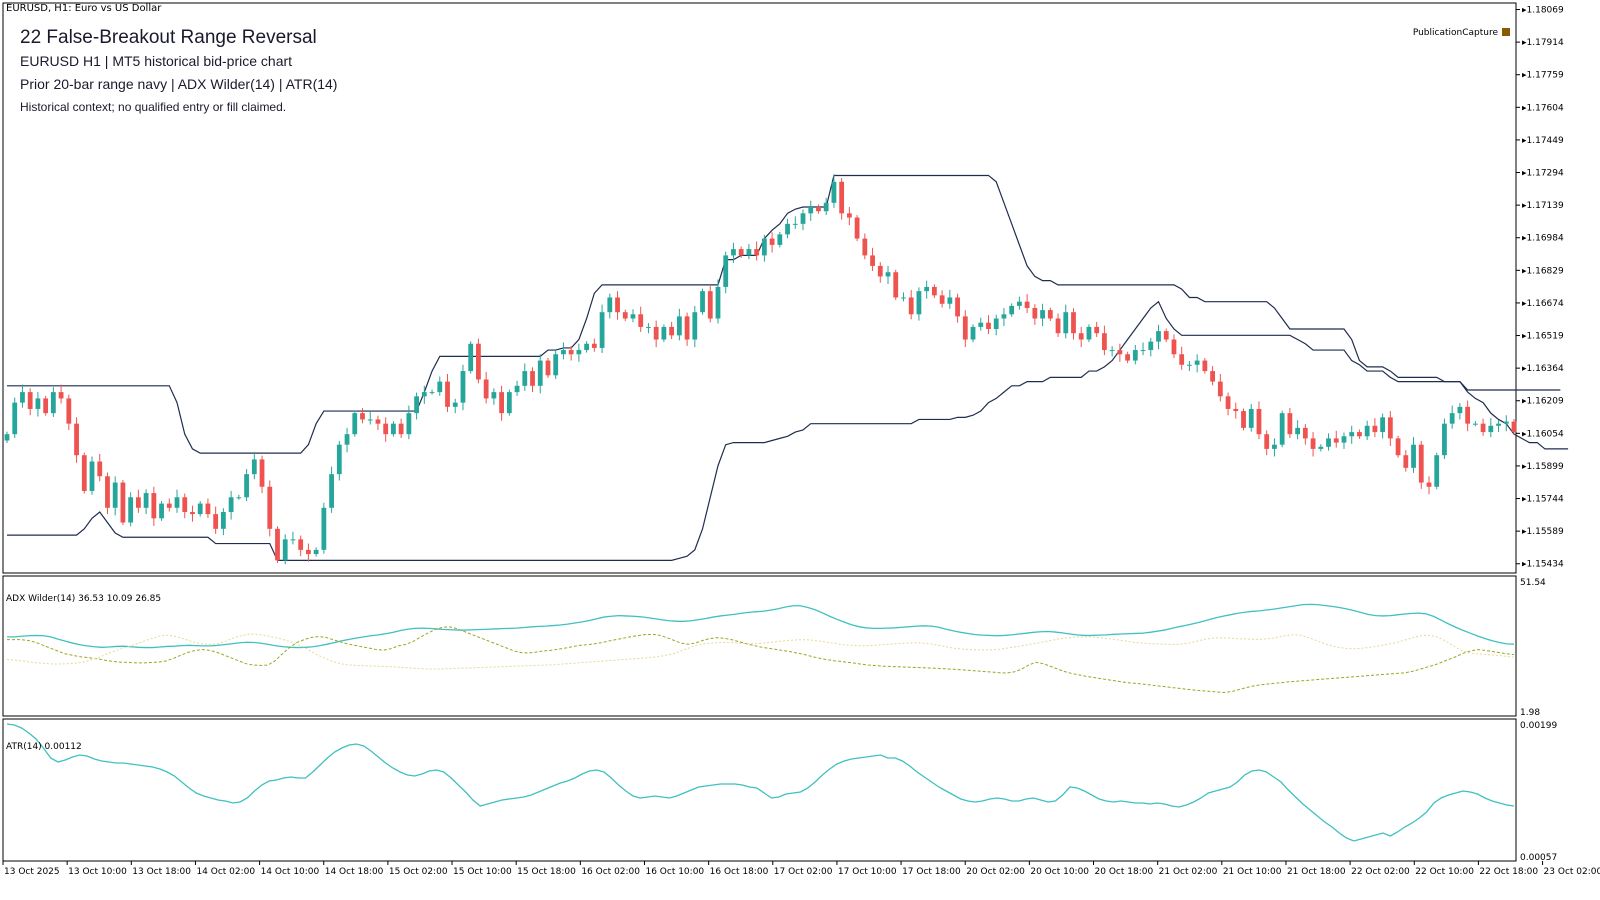  I want to click on price-tick-label: ▸1.15589, so click(1543, 532).